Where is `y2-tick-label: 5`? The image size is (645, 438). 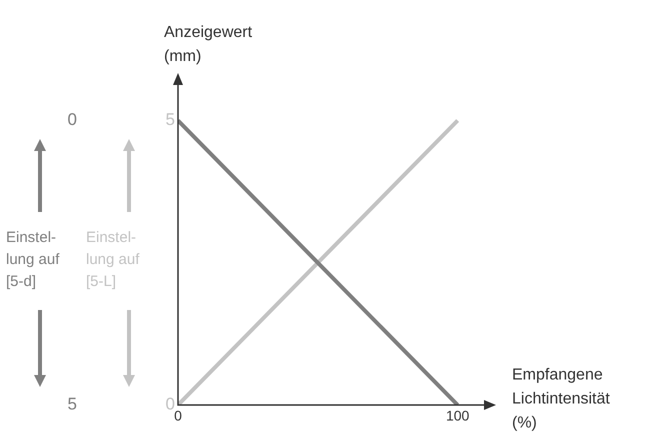
y2-tick-label: 5 is located at coordinates (73, 404).